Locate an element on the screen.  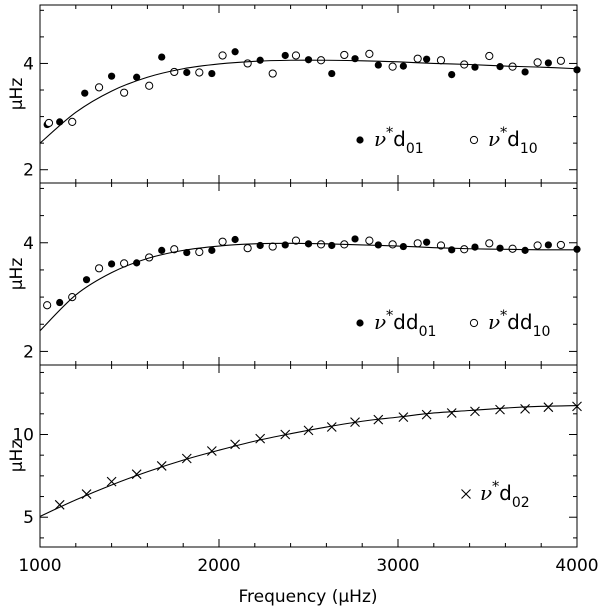
fit-curve is located at coordinates (308, 287).